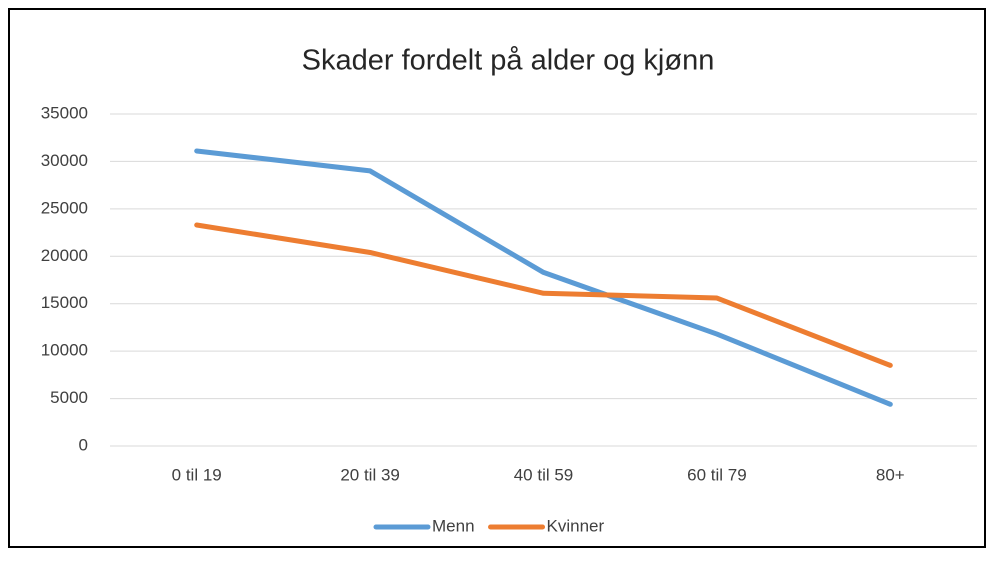  What do you see at coordinates (64, 207) in the screenshot?
I see `y-tick-label: 25000` at bounding box center [64, 207].